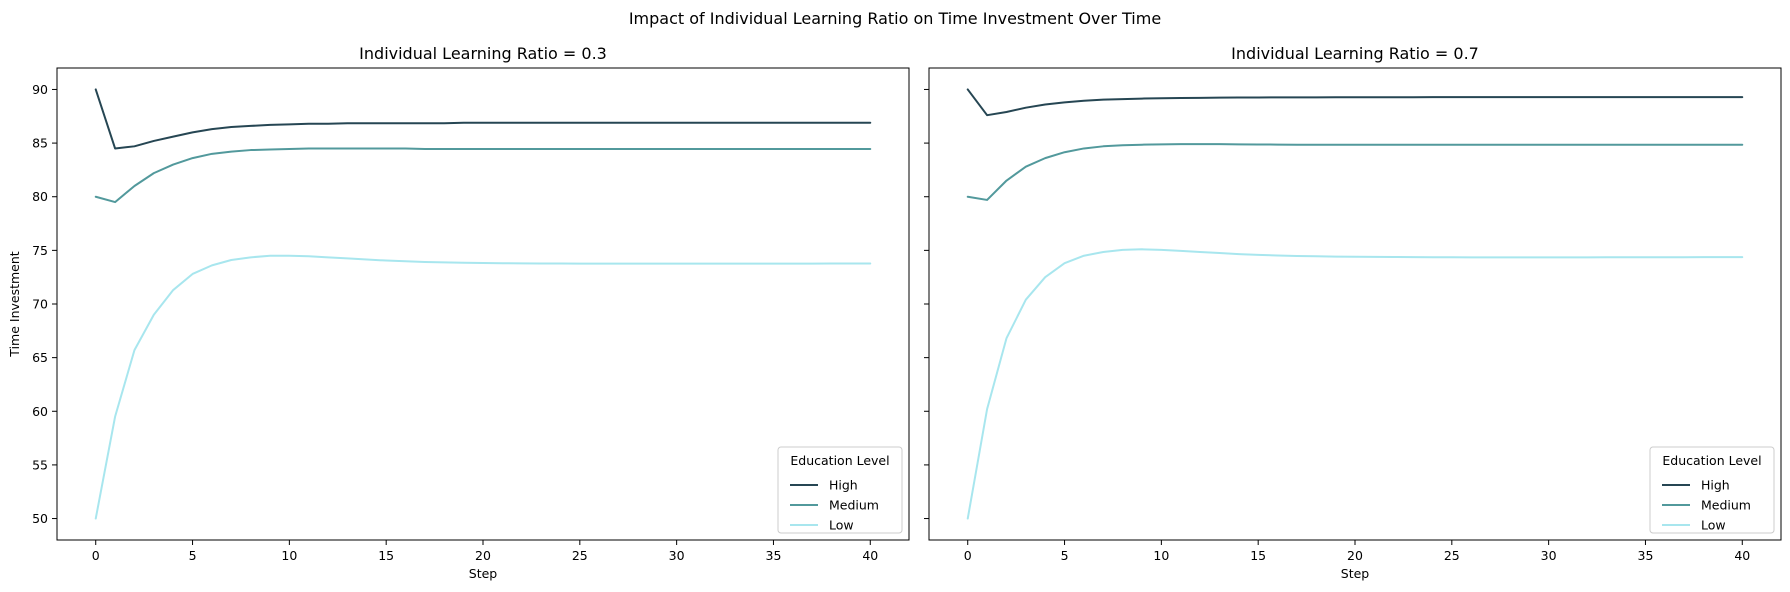  What do you see at coordinates (40, 304) in the screenshot?
I see `y-tick-label: 70` at bounding box center [40, 304].